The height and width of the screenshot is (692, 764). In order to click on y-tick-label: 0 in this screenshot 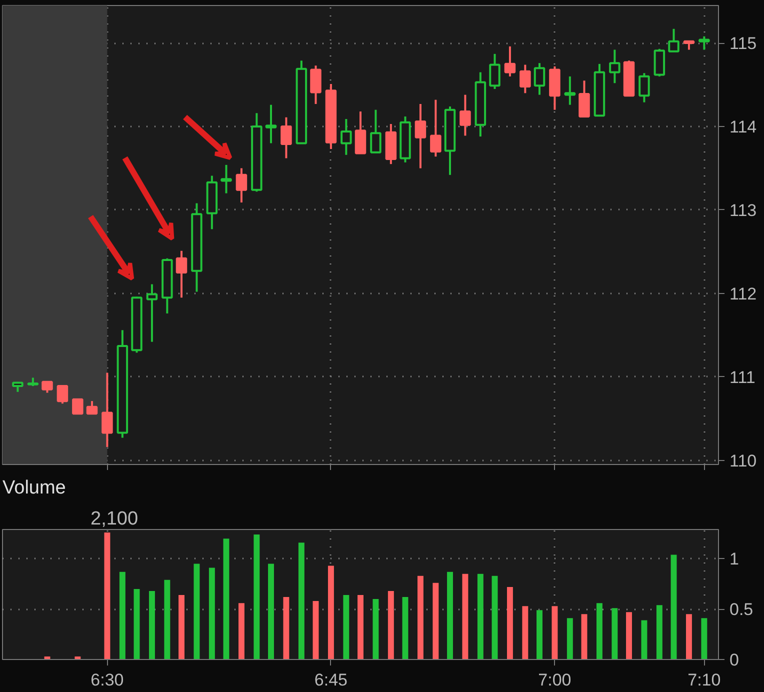, I will do `click(734, 660)`.